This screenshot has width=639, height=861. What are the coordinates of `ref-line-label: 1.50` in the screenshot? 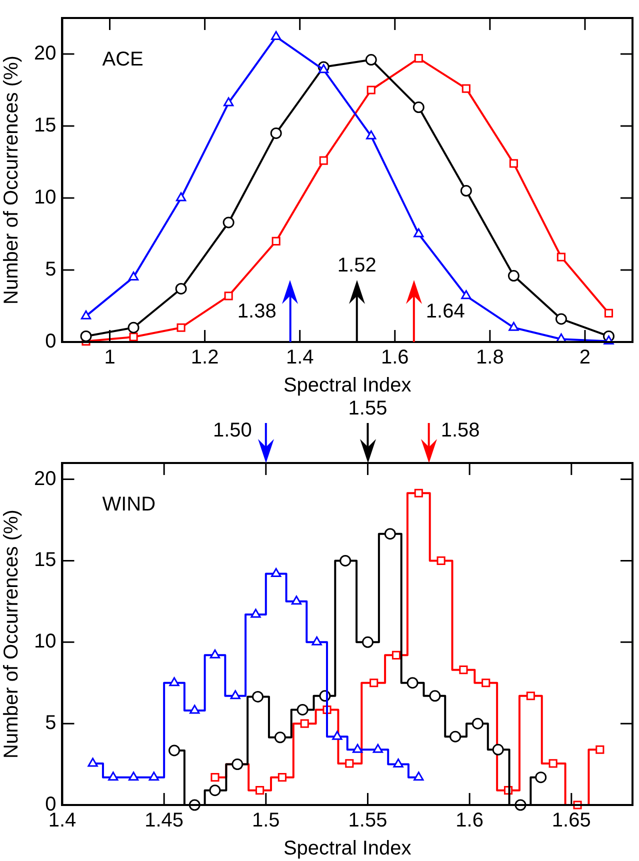 It's located at (232, 431).